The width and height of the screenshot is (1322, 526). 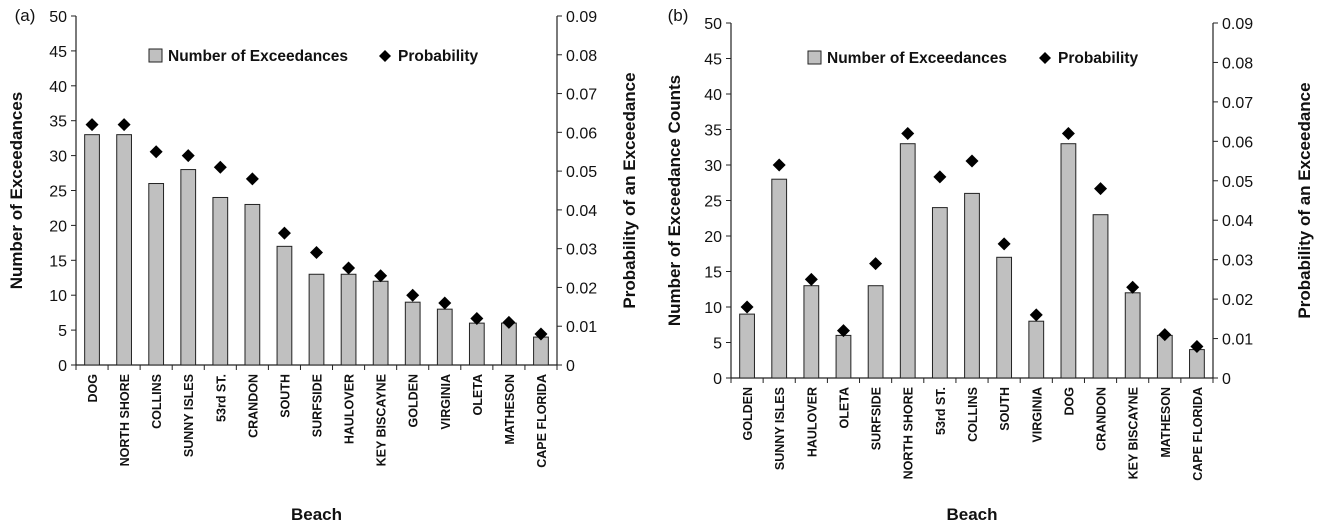 I want to click on y2-tick-label: 0.08, so click(x=581, y=56).